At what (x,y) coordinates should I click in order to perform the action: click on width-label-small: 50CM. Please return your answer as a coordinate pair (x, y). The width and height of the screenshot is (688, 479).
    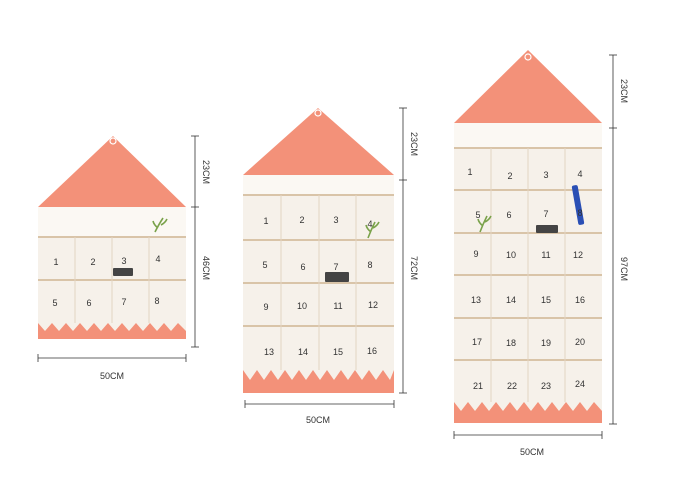
    Looking at the image, I should click on (112, 376).